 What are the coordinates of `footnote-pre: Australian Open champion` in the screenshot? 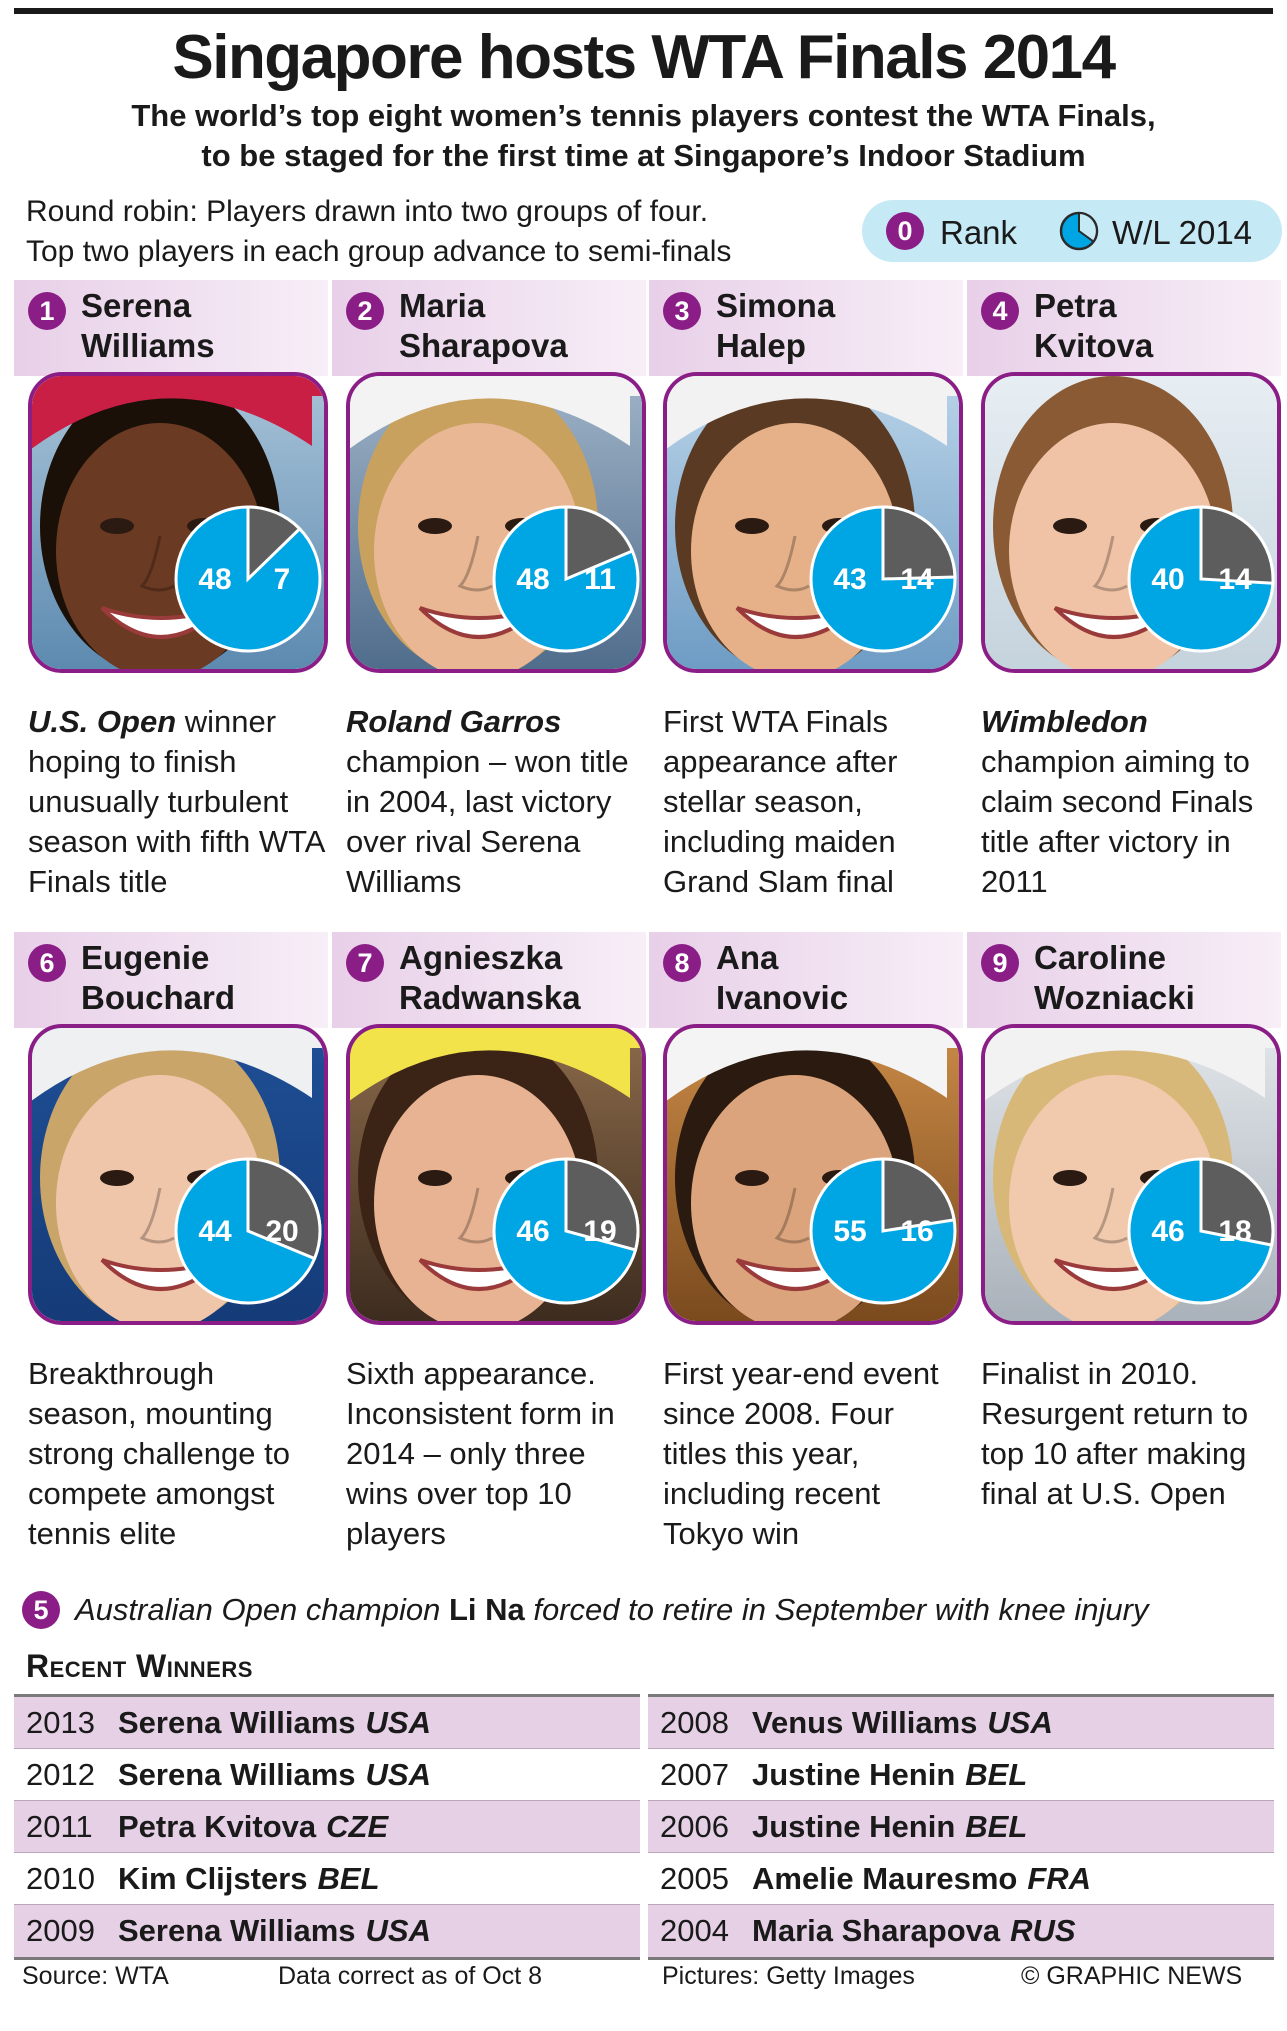 It's located at (262, 1609).